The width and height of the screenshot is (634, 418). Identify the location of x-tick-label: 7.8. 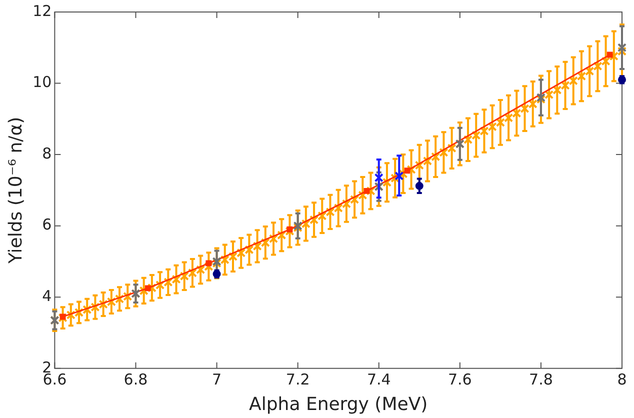
(541, 379).